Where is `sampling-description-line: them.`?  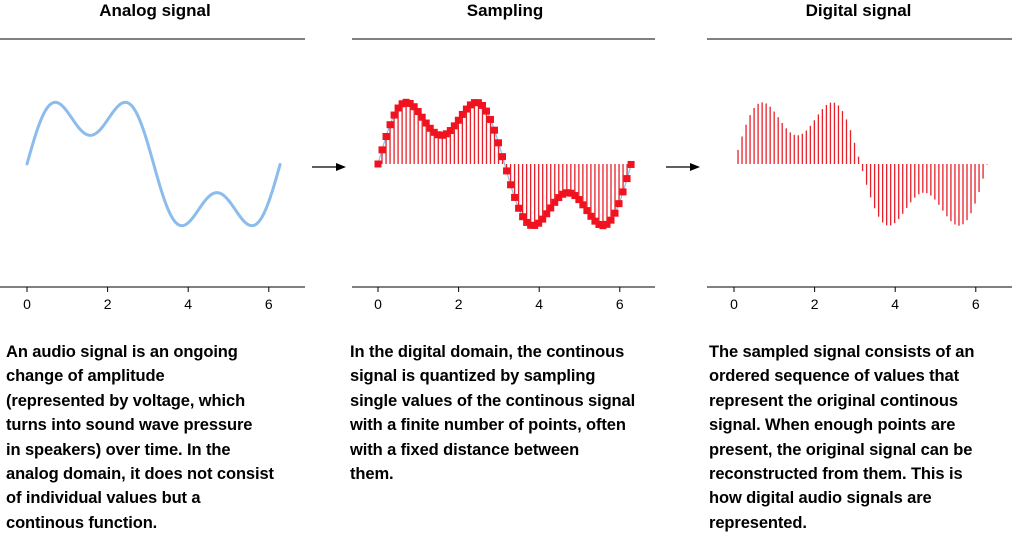
sampling-description-line: them. is located at coordinates (372, 474).